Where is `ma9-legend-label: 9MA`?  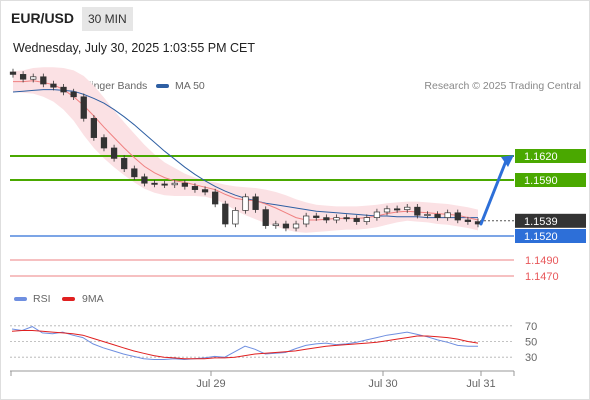
ma9-legend-label: 9MA is located at coordinates (93, 299).